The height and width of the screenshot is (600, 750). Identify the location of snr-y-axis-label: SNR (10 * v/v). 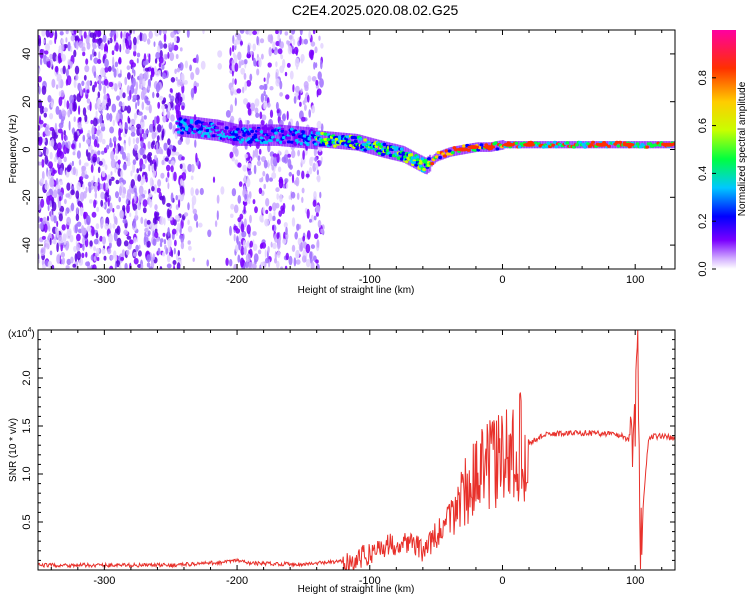
(13, 450).